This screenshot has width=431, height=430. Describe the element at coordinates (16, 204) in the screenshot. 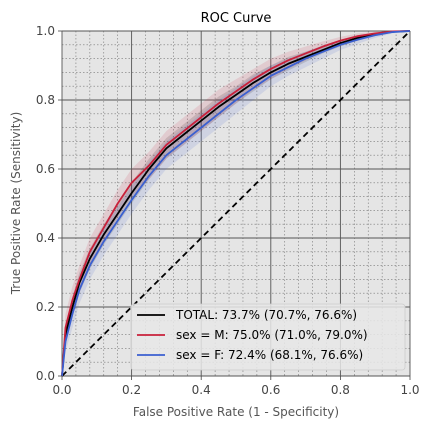

I see `y-axis-label: True Positive Rate (Sensitivity)` at that location.